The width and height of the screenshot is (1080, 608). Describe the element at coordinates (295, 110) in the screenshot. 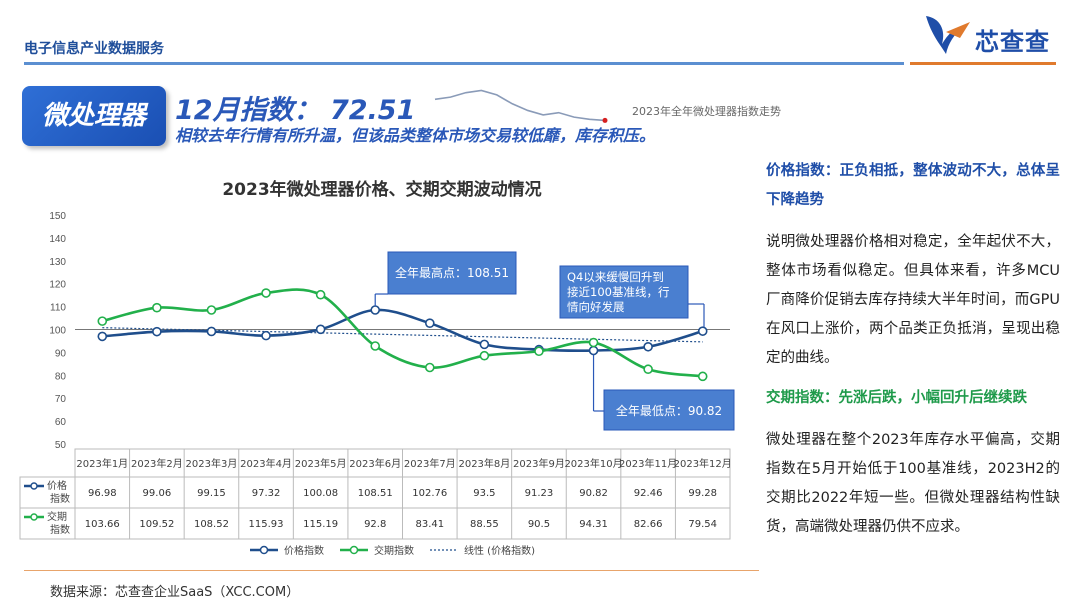

I see `month-index: 12月指数： 72.51` at that location.